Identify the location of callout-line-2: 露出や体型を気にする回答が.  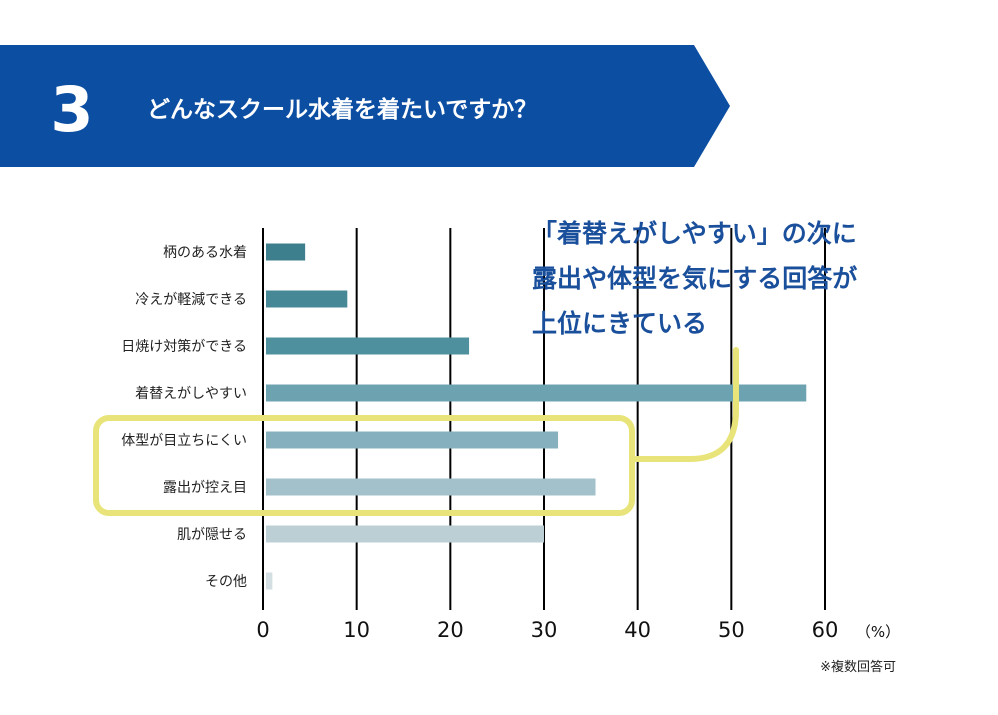
(694, 278).